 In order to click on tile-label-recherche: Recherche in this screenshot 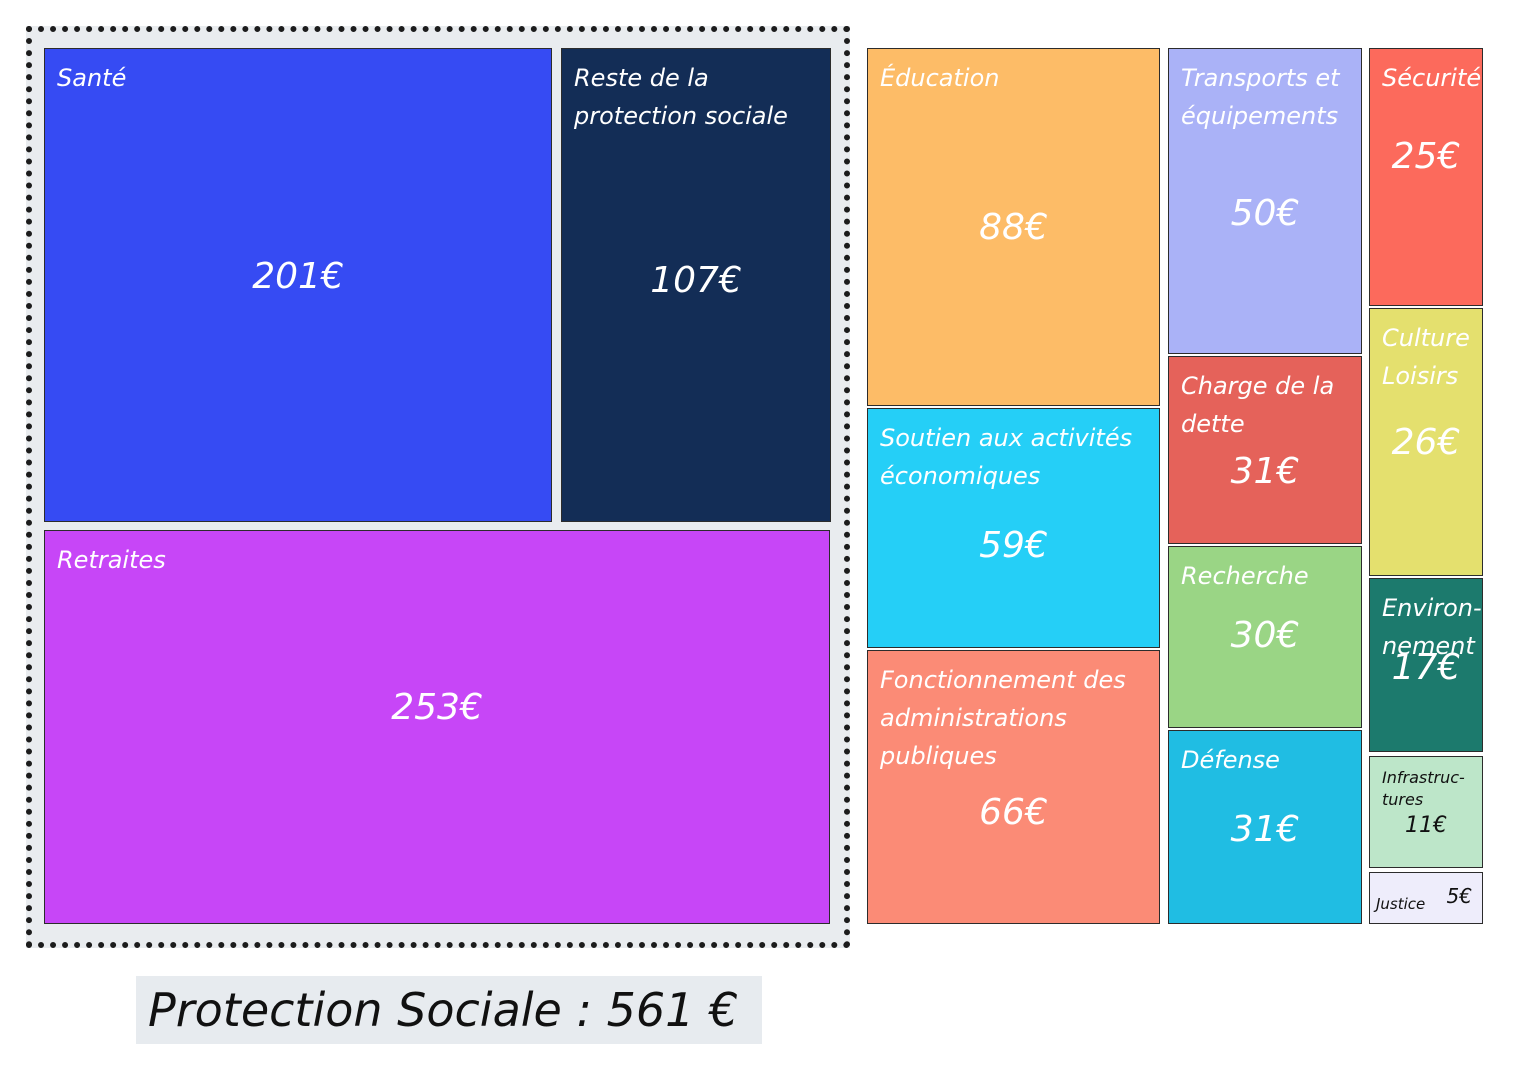, I will do `click(1245, 576)`.